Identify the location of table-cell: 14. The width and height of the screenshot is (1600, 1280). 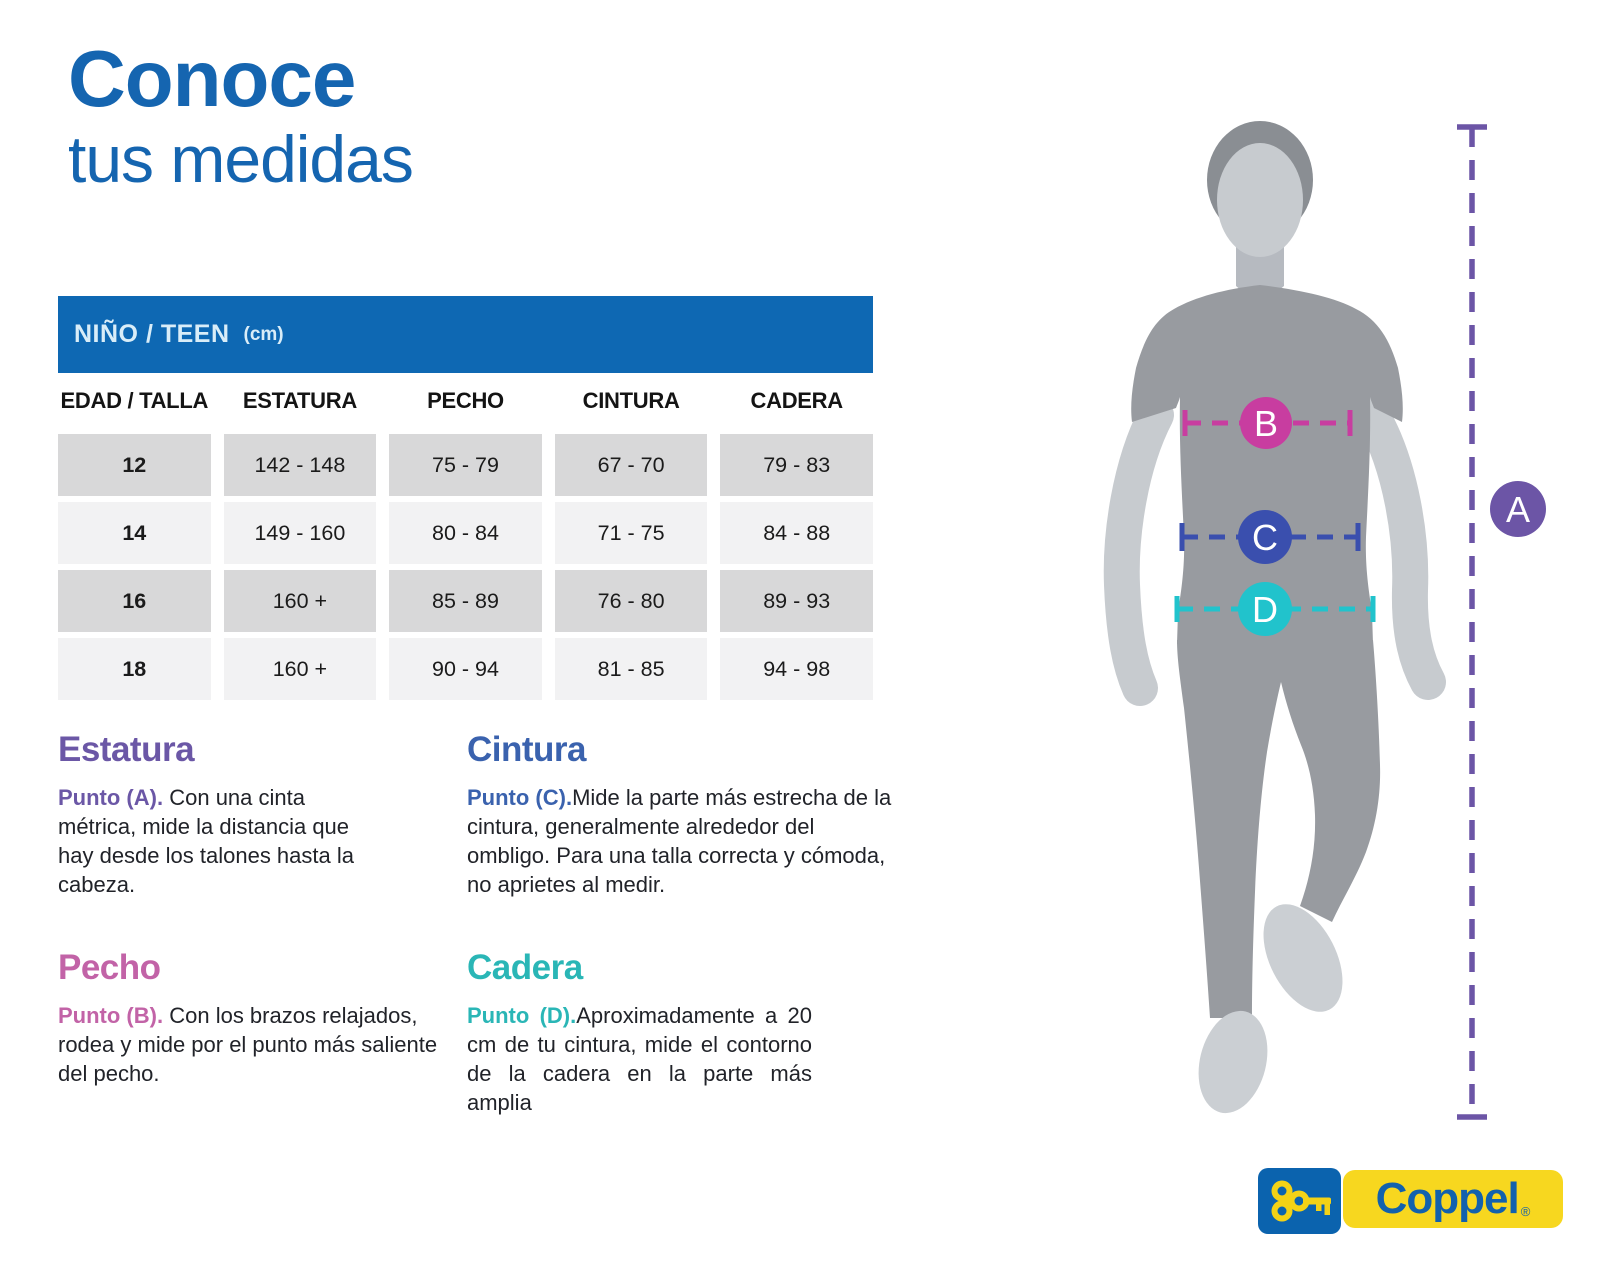
(134, 533).